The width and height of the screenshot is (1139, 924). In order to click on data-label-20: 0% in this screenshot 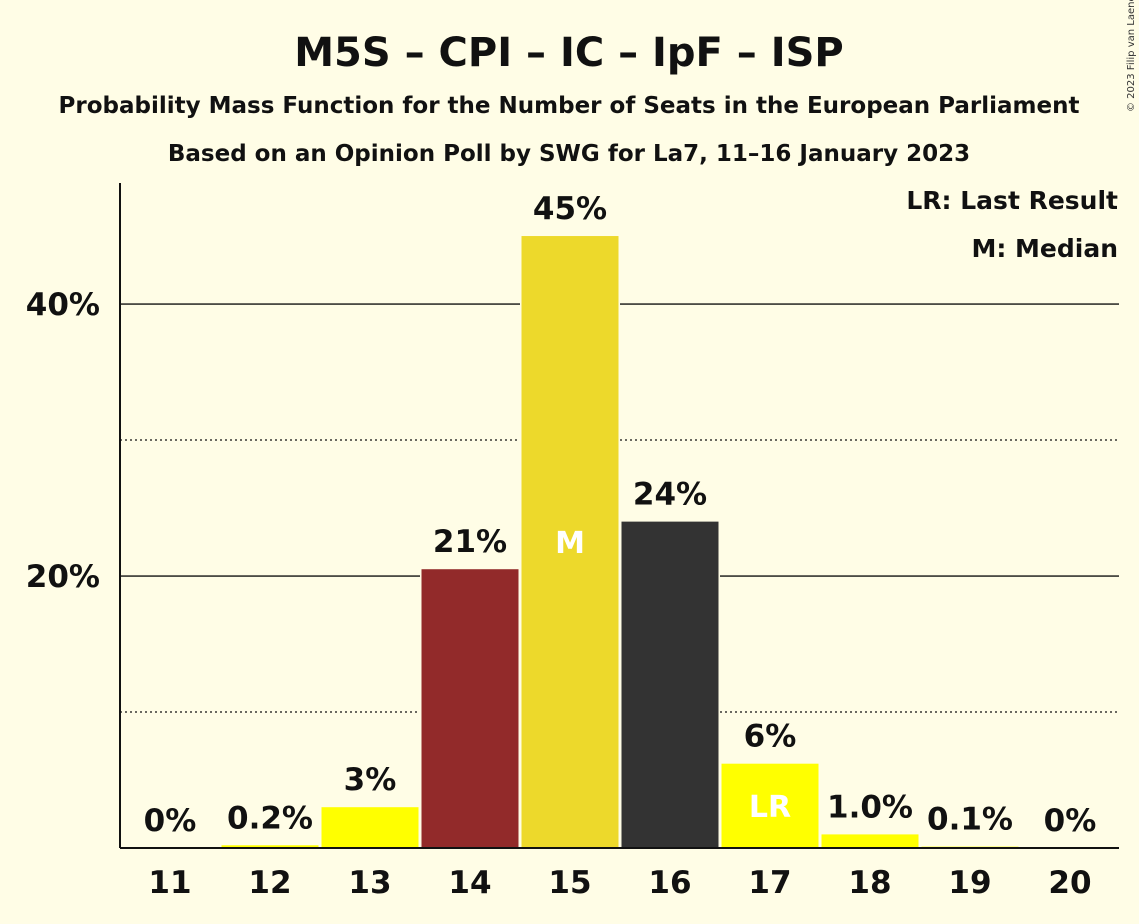, I will do `click(1070, 821)`.